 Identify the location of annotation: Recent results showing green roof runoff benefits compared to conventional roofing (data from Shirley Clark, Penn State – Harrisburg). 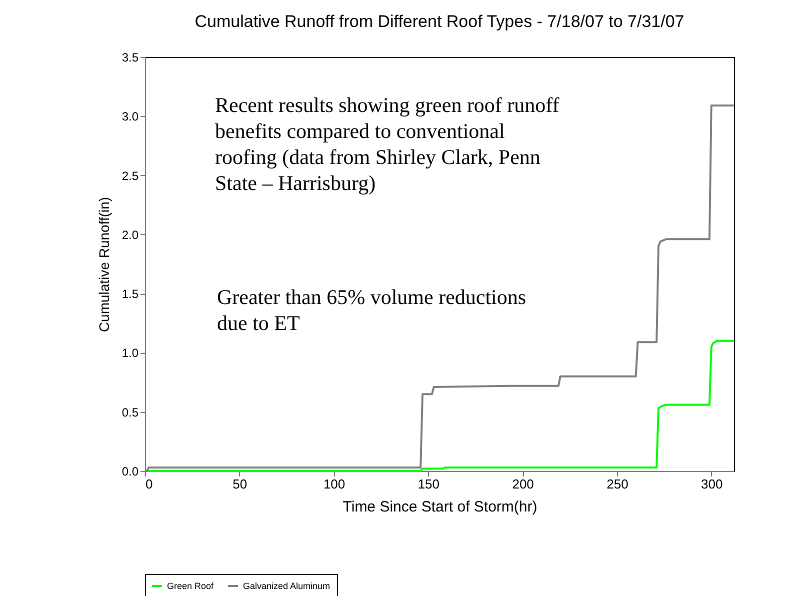
(387, 144).